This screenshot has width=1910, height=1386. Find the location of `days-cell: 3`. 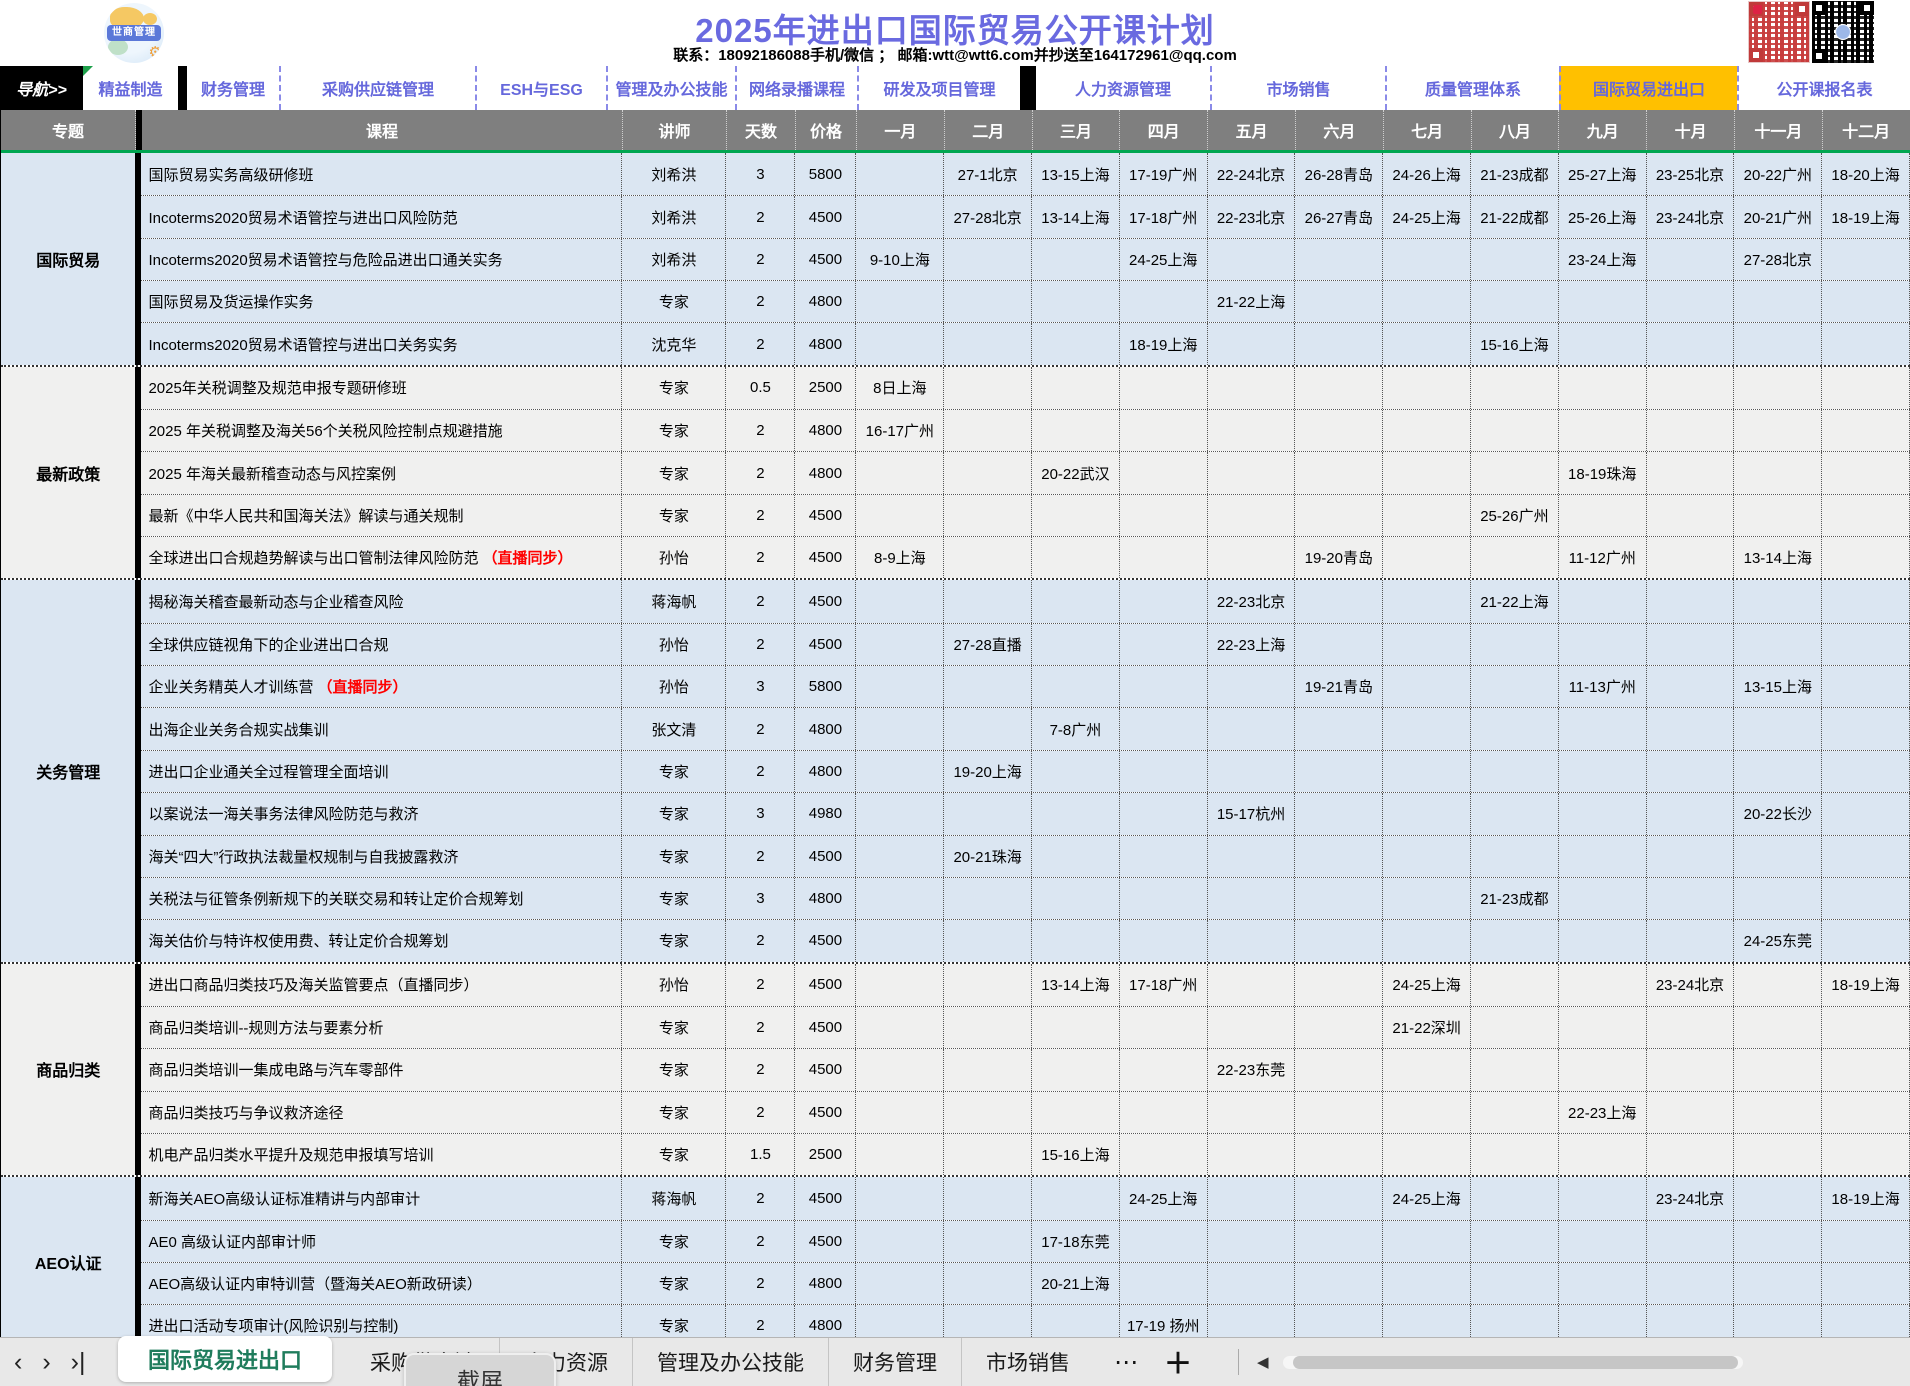

days-cell: 3 is located at coordinates (761, 898).